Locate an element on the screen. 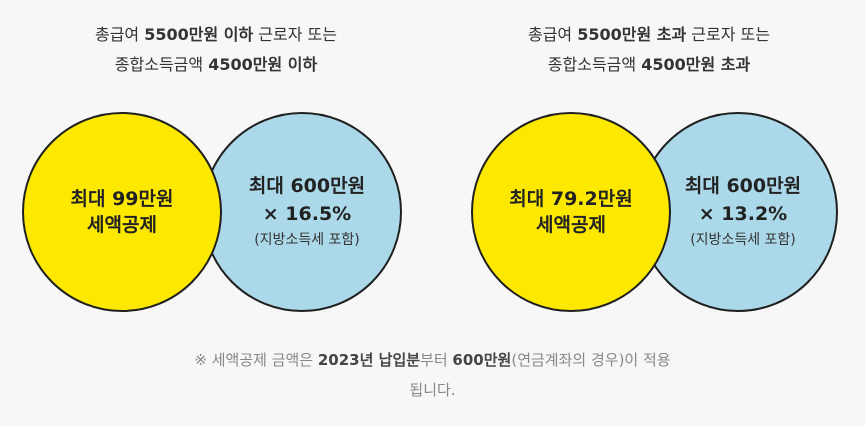  condition-line-2: 종합소득금액 4500만원 초과 is located at coordinates (649, 65).